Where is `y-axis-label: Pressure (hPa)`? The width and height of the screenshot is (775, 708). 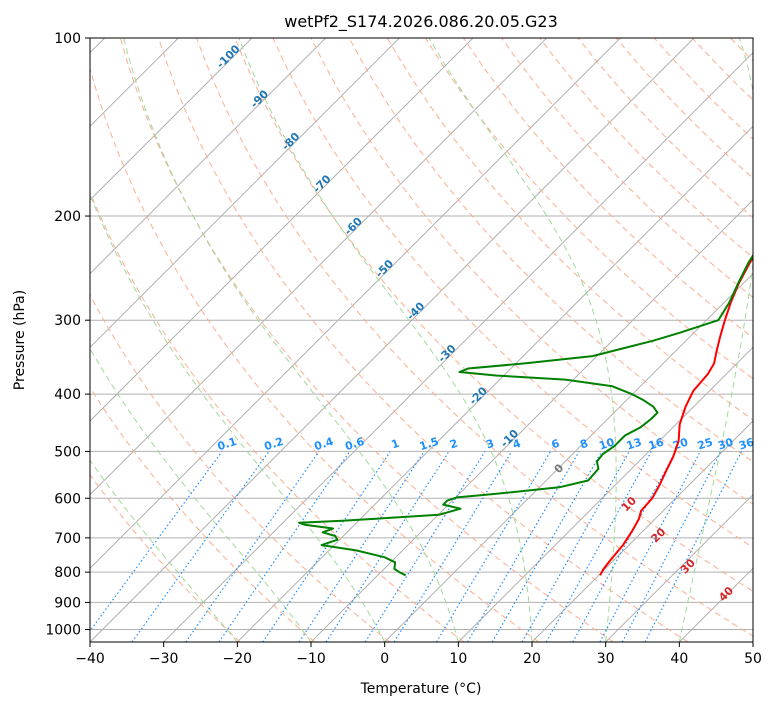 y-axis-label: Pressure (hPa) is located at coordinates (20, 340).